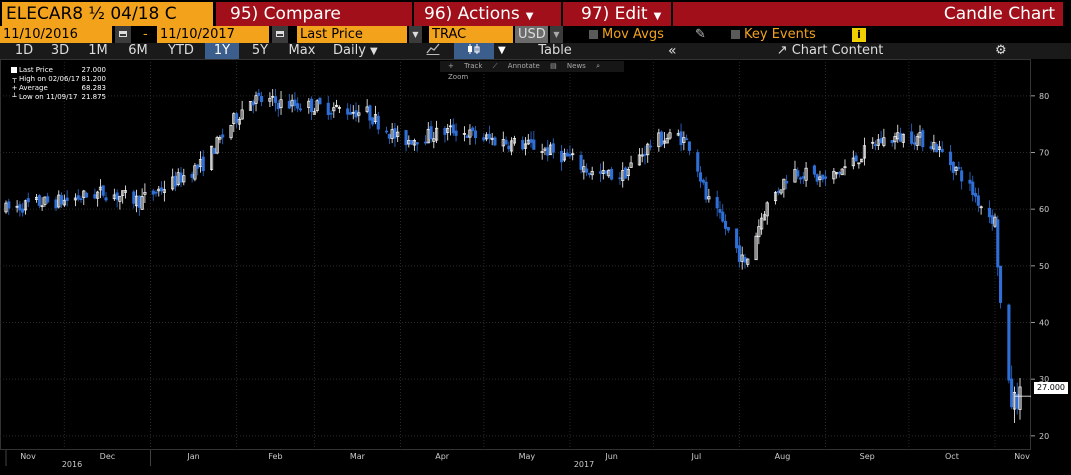 This screenshot has height=475, width=1071. Describe the element at coordinates (531, 34) in the screenshot. I see `currency-field: USD` at that location.